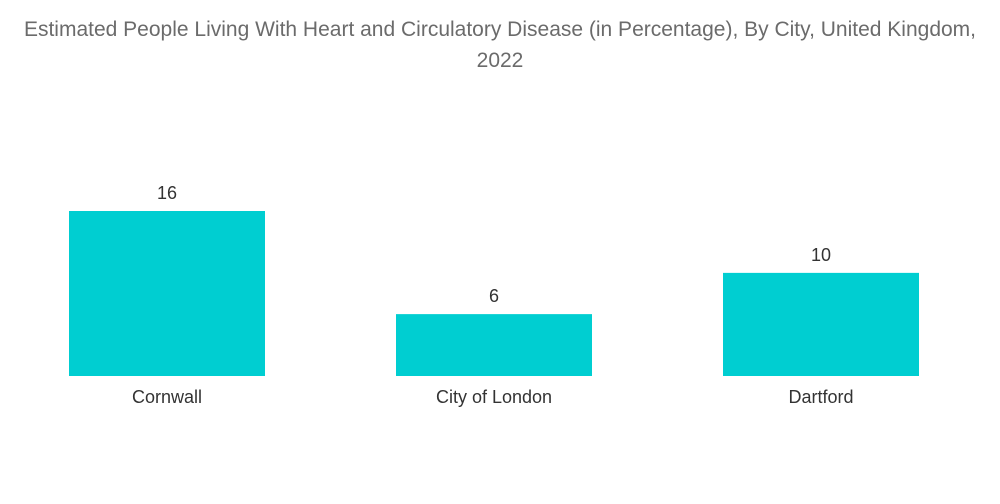  Describe the element at coordinates (167, 293) in the screenshot. I see `bar-cornwall` at that location.